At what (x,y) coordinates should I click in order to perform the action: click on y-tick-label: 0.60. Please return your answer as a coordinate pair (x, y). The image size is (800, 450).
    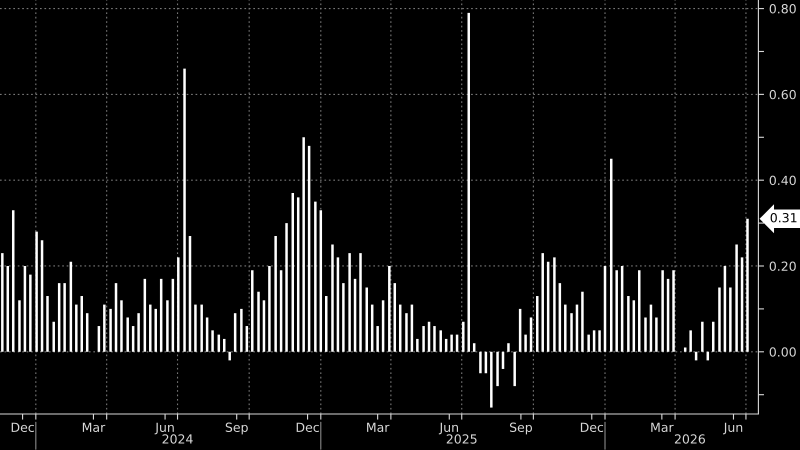
    Looking at the image, I should click on (783, 95).